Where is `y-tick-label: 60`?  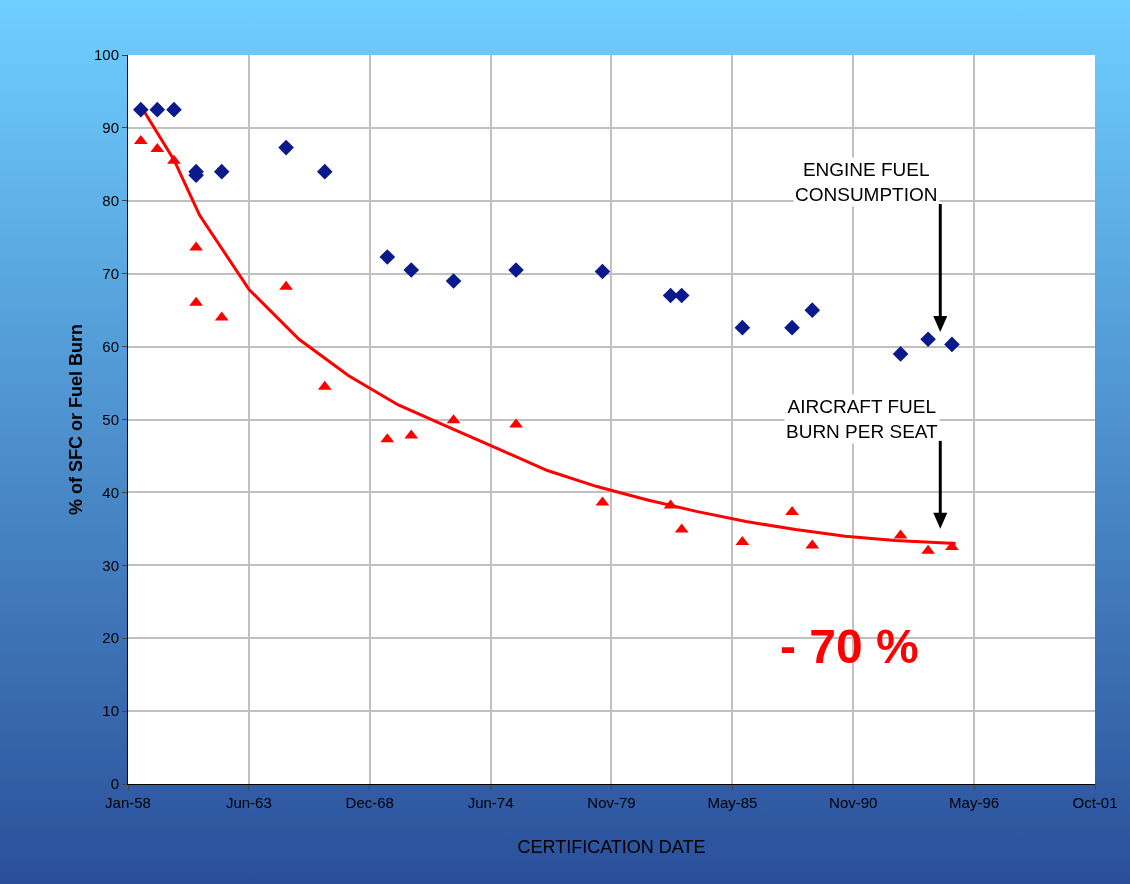
y-tick-label: 60 is located at coordinates (110, 346).